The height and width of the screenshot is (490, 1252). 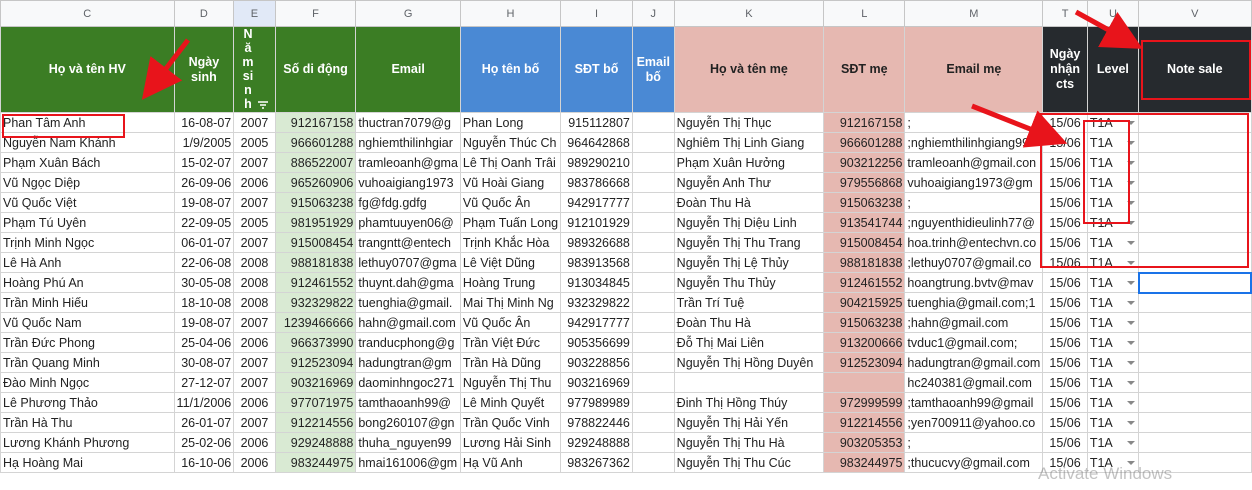 I want to click on table-cell: hmai161006@gm, so click(x=408, y=462).